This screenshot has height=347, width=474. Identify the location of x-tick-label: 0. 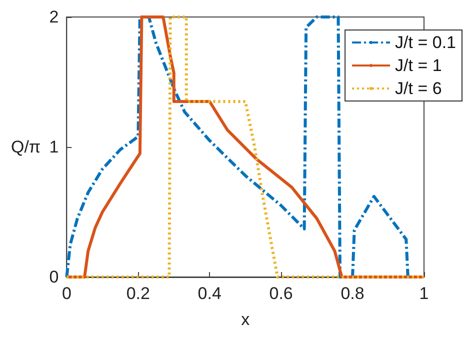
(67, 293).